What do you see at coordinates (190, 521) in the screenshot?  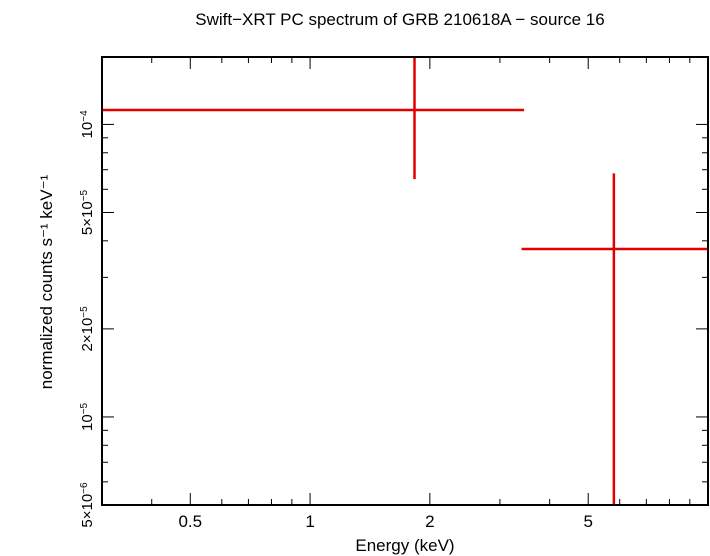 I see `x-tick-label: 0.5` at bounding box center [190, 521].